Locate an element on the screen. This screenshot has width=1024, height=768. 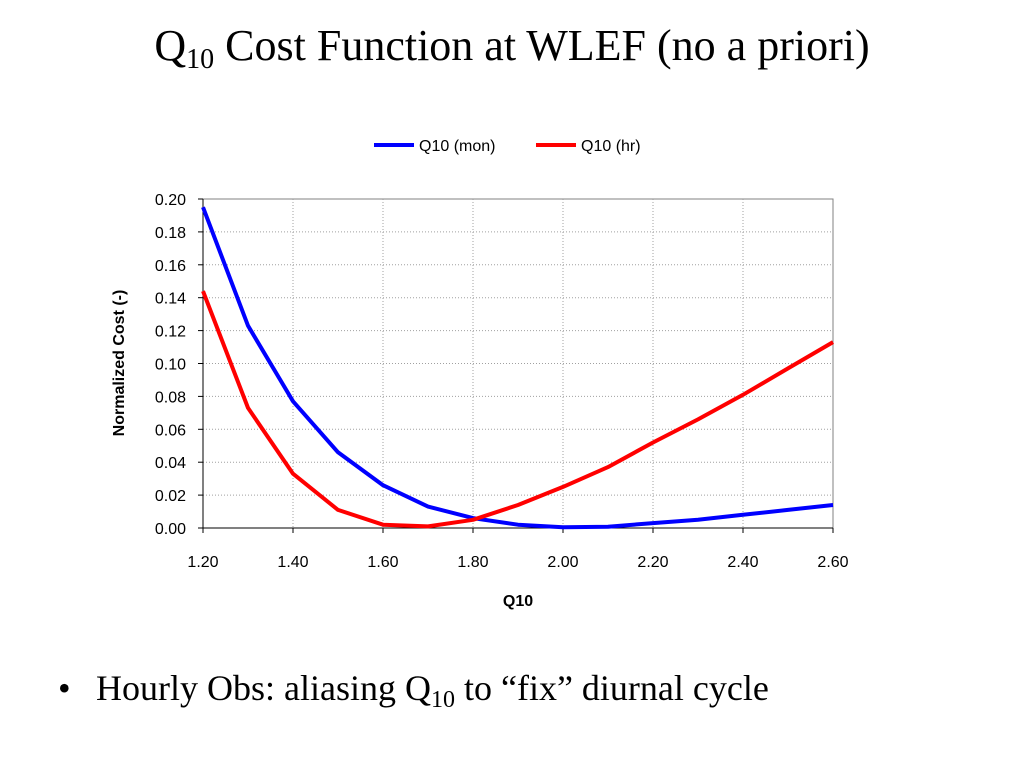
x-axis-title: Q10 is located at coordinates (518, 601).